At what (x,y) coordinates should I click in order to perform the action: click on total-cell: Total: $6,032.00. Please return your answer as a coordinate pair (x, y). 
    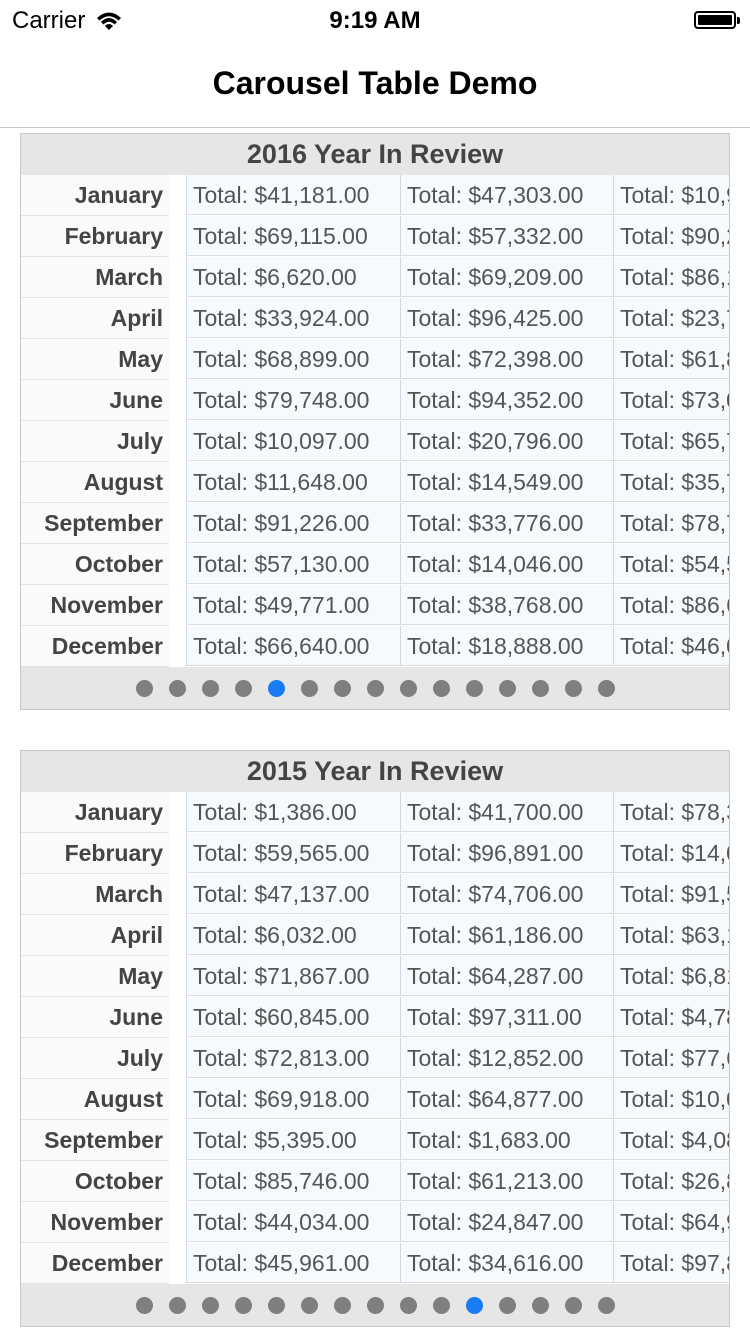
    Looking at the image, I should click on (293, 935).